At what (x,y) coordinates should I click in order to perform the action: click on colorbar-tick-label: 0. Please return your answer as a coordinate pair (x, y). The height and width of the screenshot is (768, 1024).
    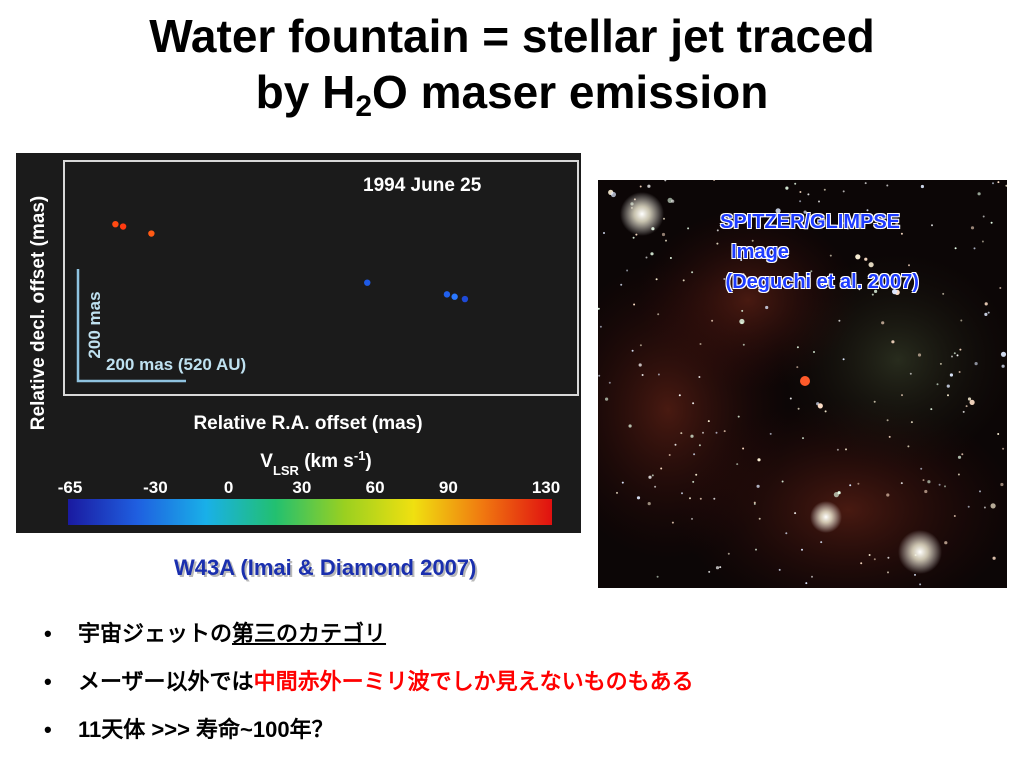
    Looking at the image, I should click on (228, 487).